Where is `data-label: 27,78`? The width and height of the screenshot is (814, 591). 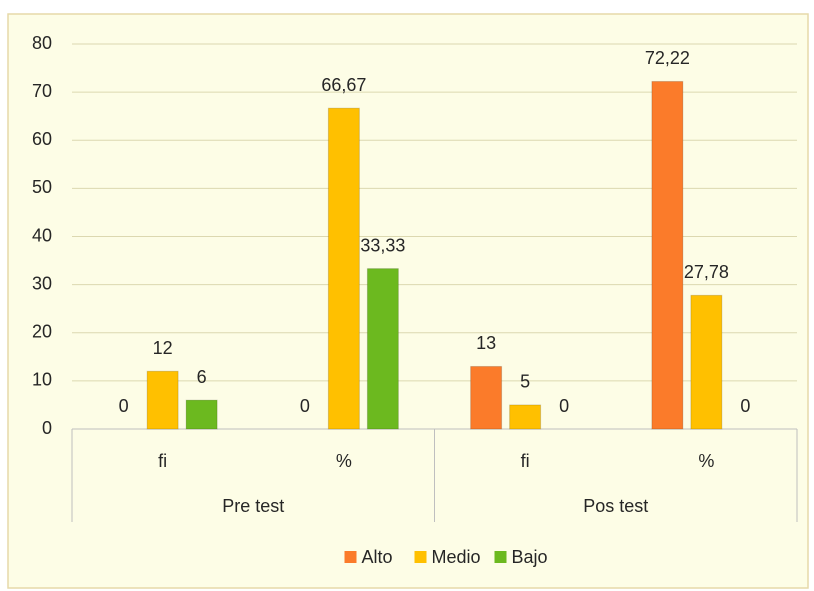
data-label: 27,78 is located at coordinates (706, 272).